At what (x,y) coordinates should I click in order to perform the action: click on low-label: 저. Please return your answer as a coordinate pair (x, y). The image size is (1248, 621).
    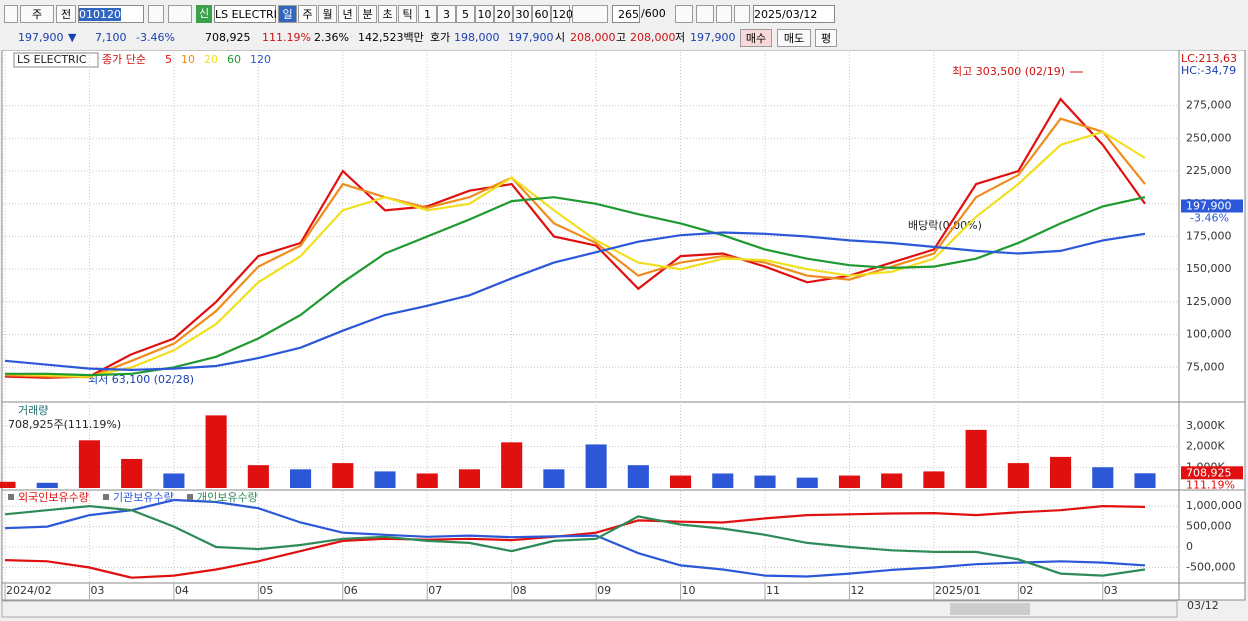
    Looking at the image, I should click on (680, 37).